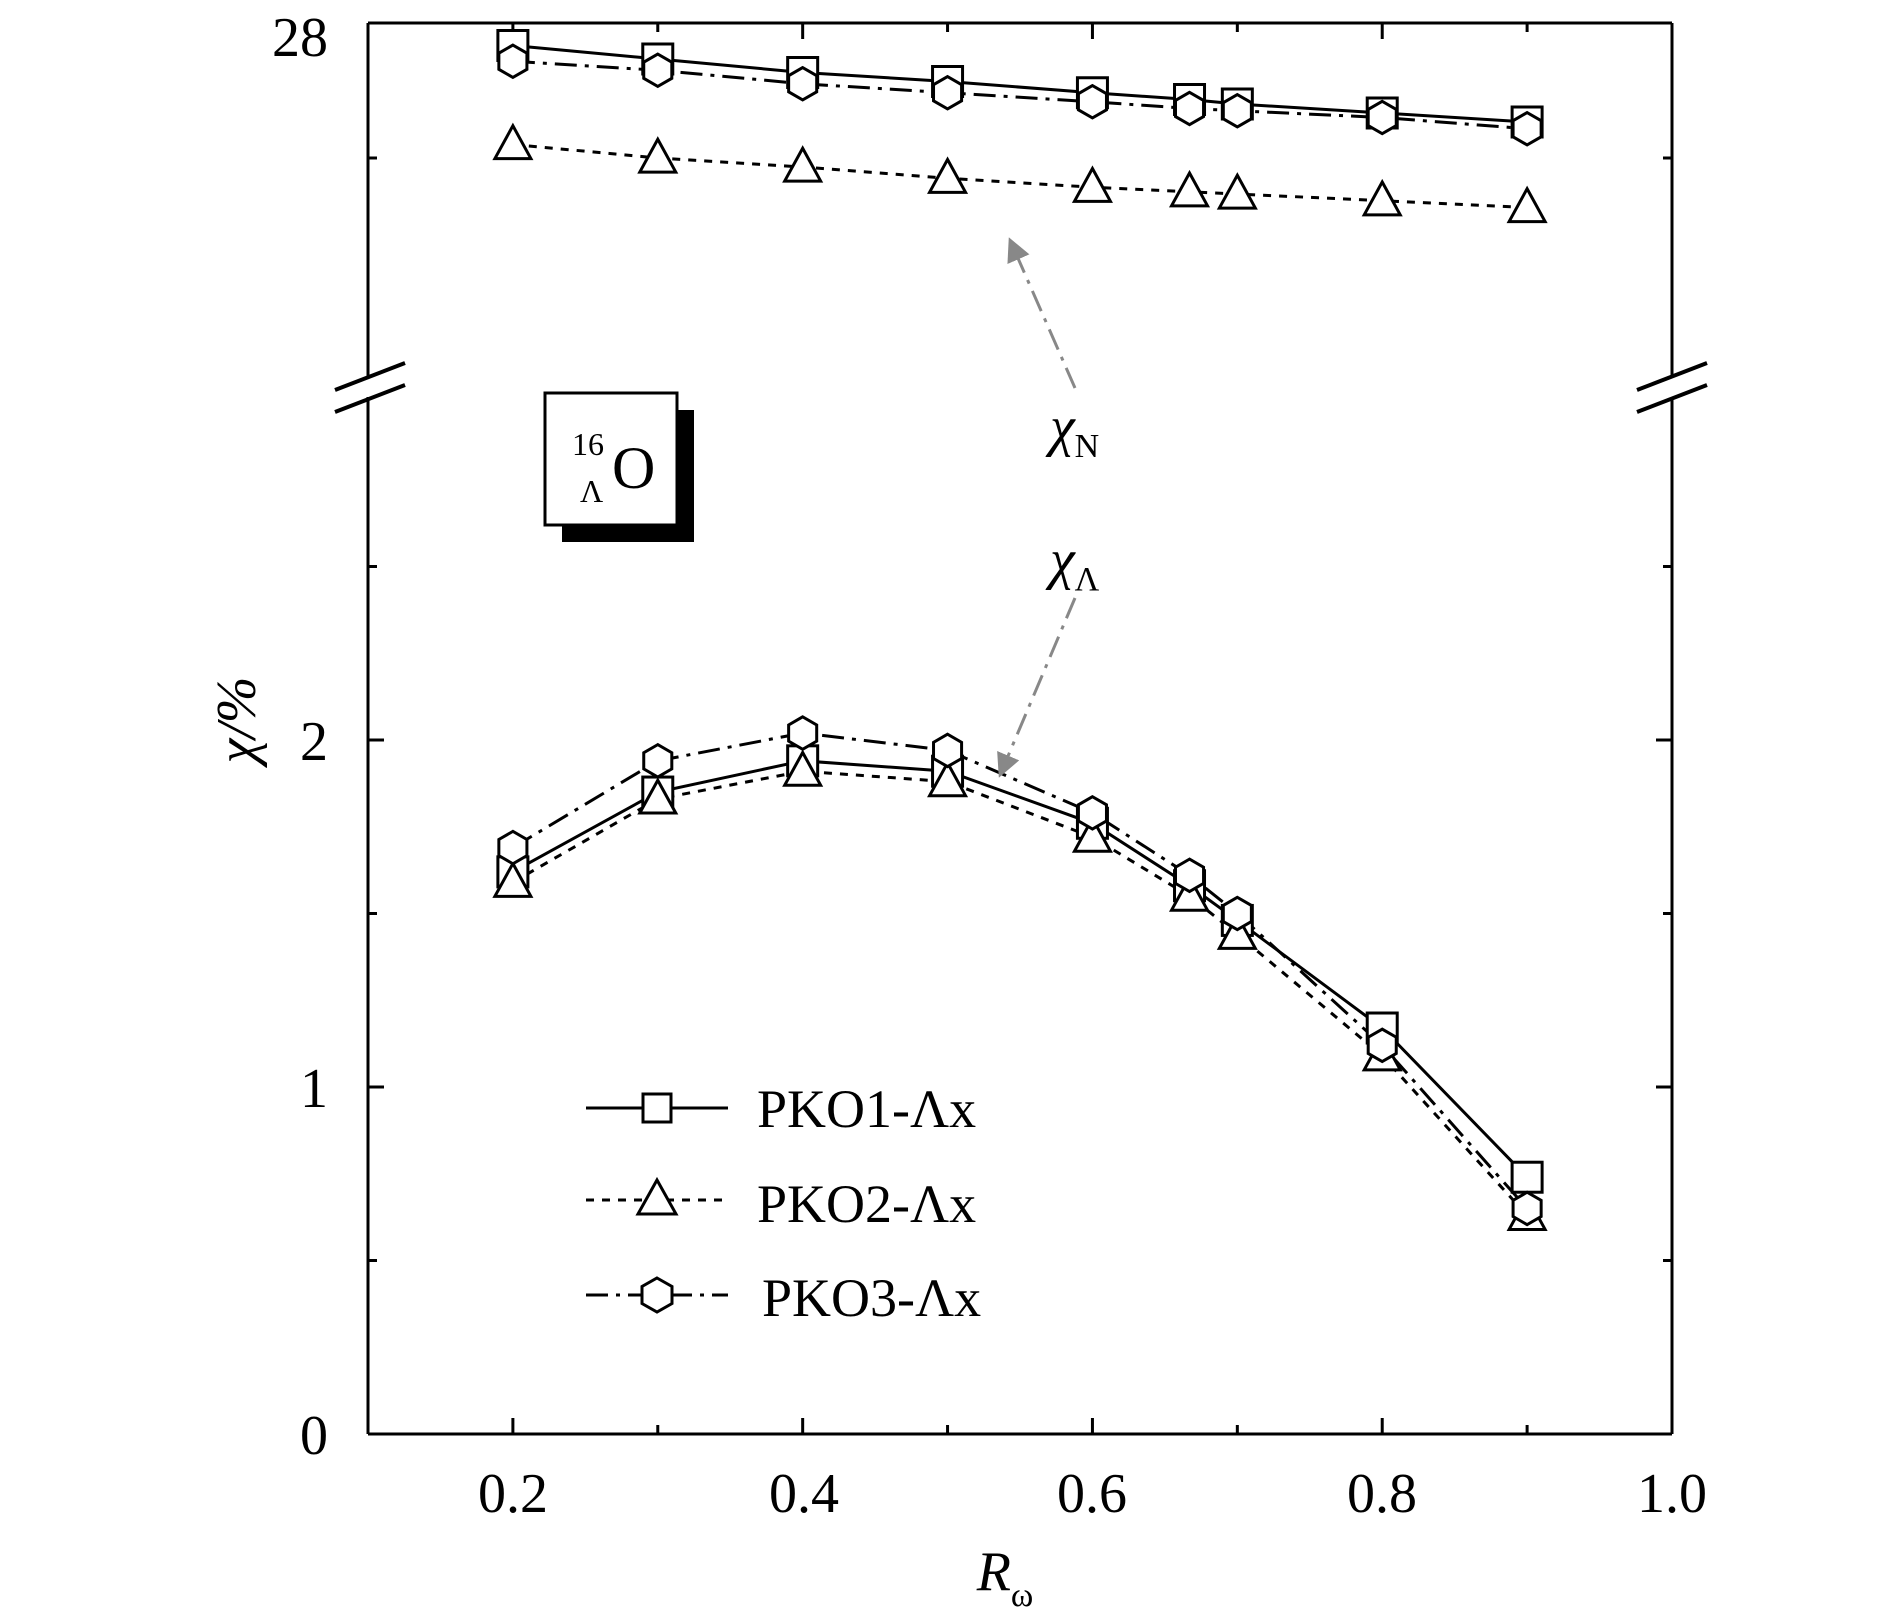  What do you see at coordinates (314, 1436) in the screenshot?
I see `y-tick-label: 0` at bounding box center [314, 1436].